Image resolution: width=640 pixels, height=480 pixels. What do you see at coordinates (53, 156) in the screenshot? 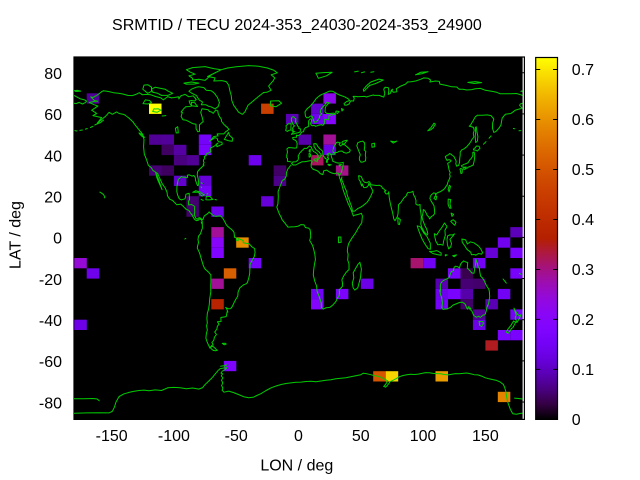
I see `svg-text: 40` at bounding box center [53, 156].